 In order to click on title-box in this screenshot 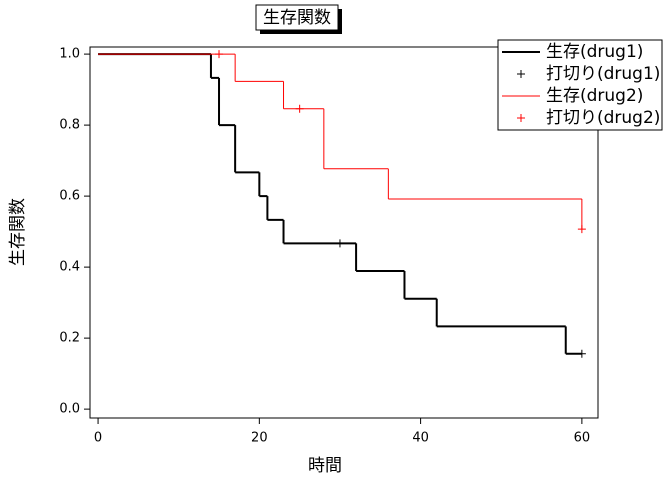, I will do `click(297, 17)`.